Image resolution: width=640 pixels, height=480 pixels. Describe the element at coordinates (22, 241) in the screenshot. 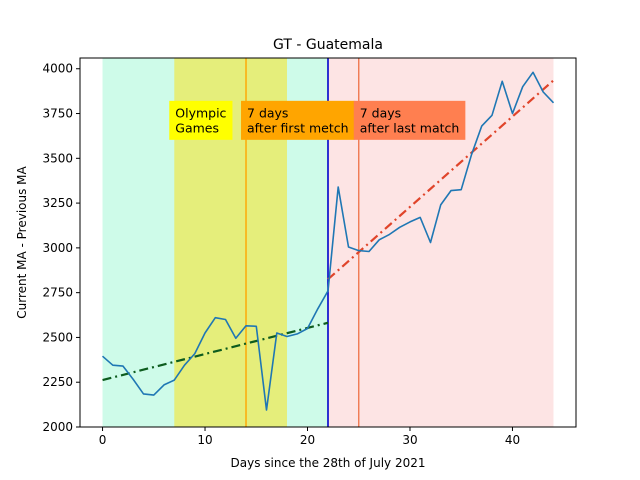

I see `y-axis-label: Current MA - Previous MA` at that location.